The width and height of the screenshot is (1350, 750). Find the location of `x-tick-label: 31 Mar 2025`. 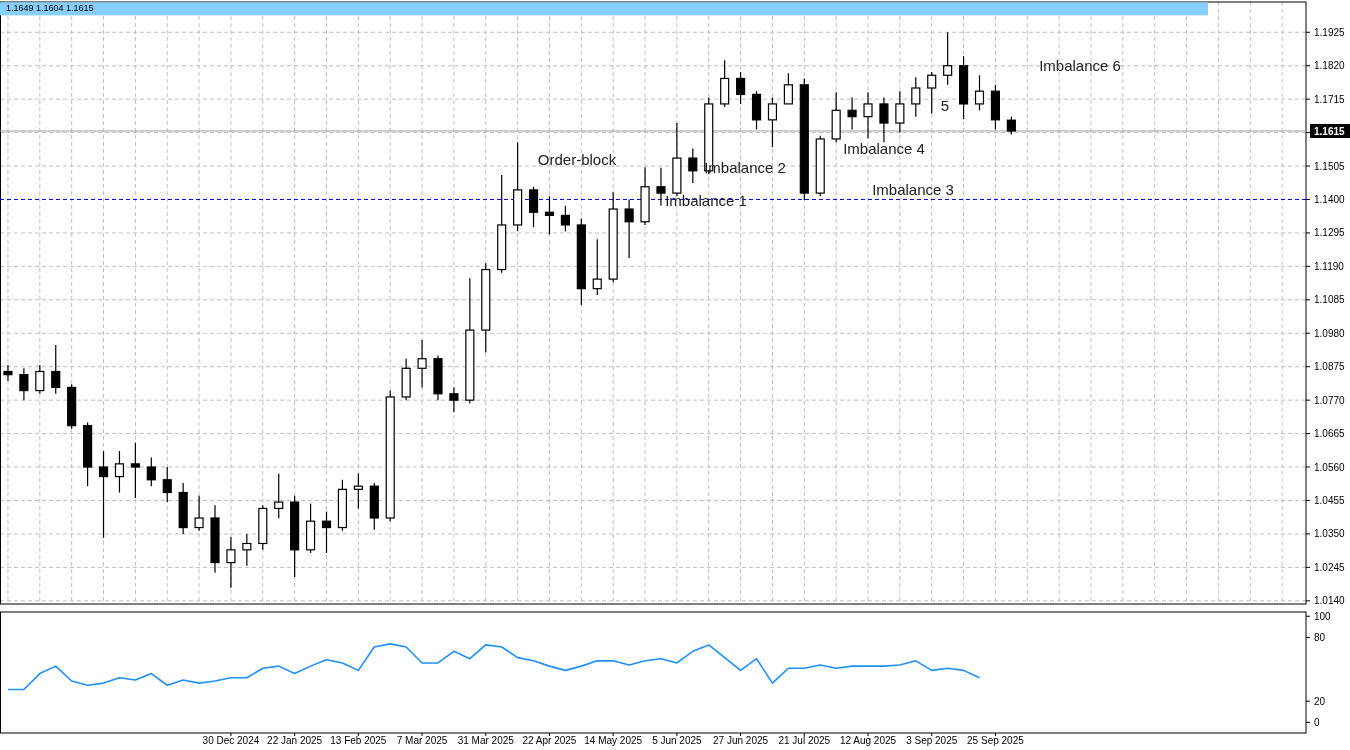

x-tick-label: 31 Mar 2025 is located at coordinates (486, 740).